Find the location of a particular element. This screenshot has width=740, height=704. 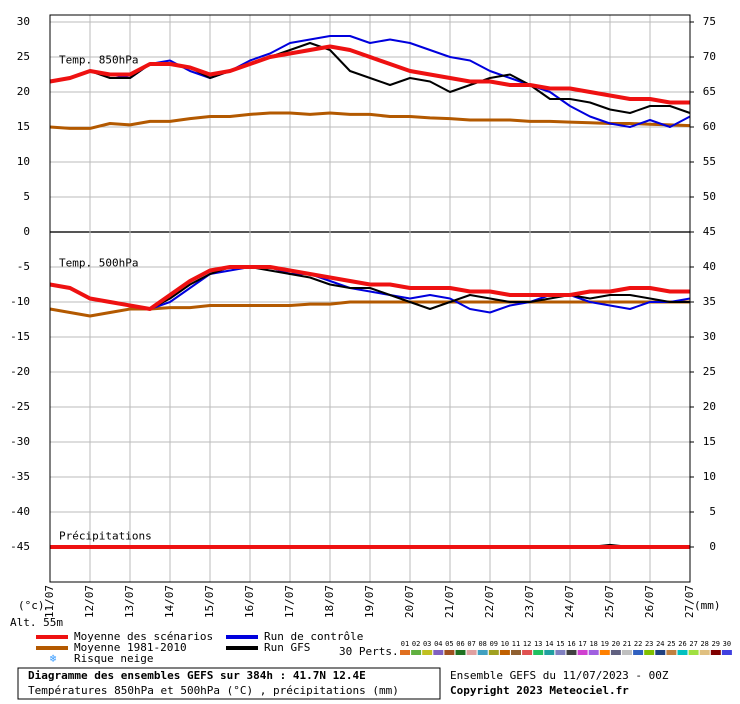

footer-run: Ensemble GEFS du 11/07/2023 - 00Z is located at coordinates (559, 675).